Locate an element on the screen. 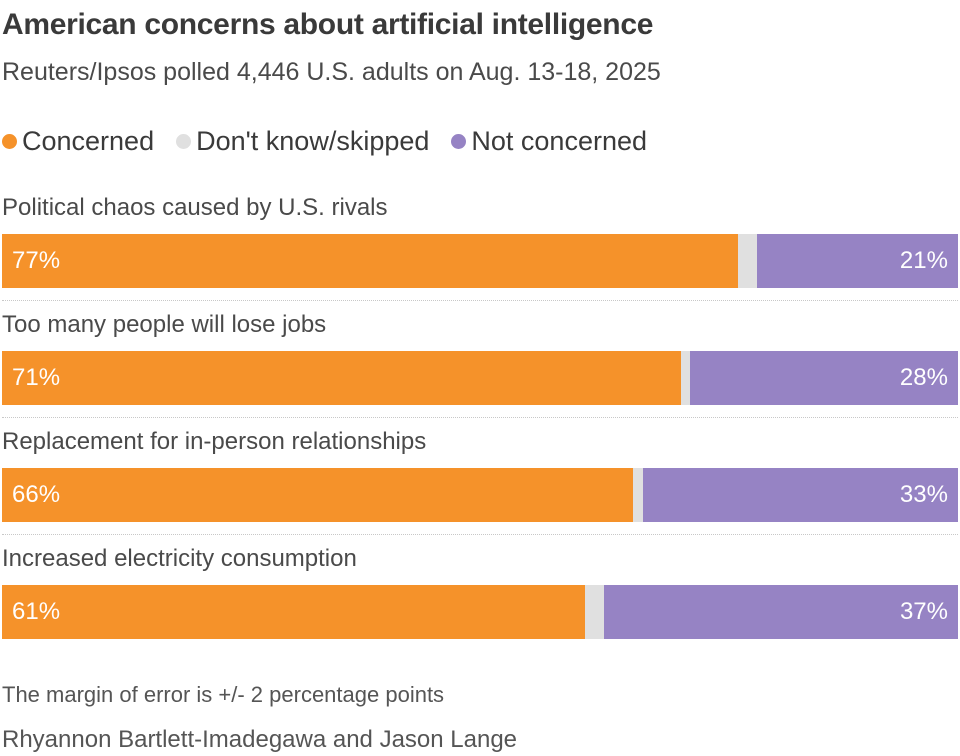 The width and height of the screenshot is (960, 756). stacked-bar: 77% 21% is located at coordinates (480, 261).